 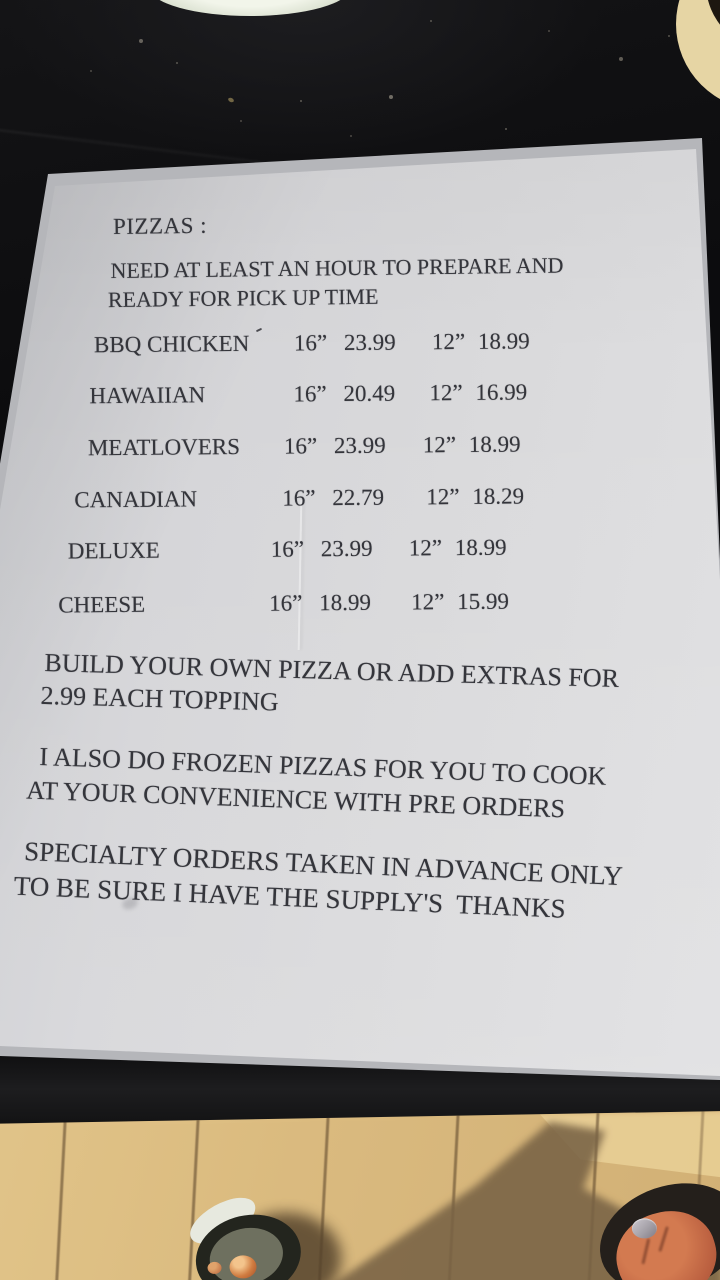 I want to click on price-large: 22.79, so click(x=358, y=497).